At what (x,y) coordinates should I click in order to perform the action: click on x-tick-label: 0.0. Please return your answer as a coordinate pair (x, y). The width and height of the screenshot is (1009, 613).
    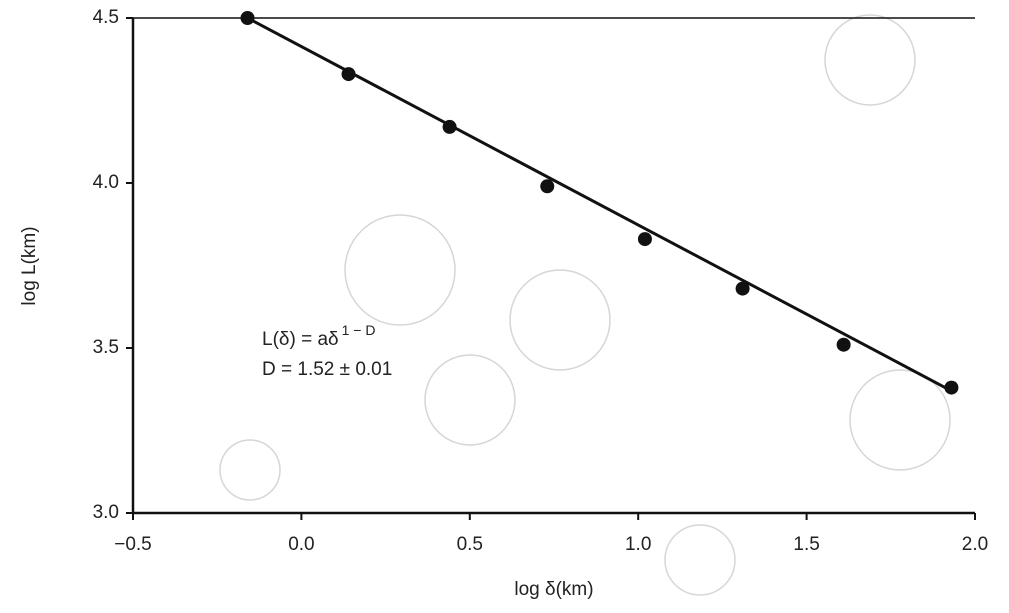
    Looking at the image, I should click on (301, 544).